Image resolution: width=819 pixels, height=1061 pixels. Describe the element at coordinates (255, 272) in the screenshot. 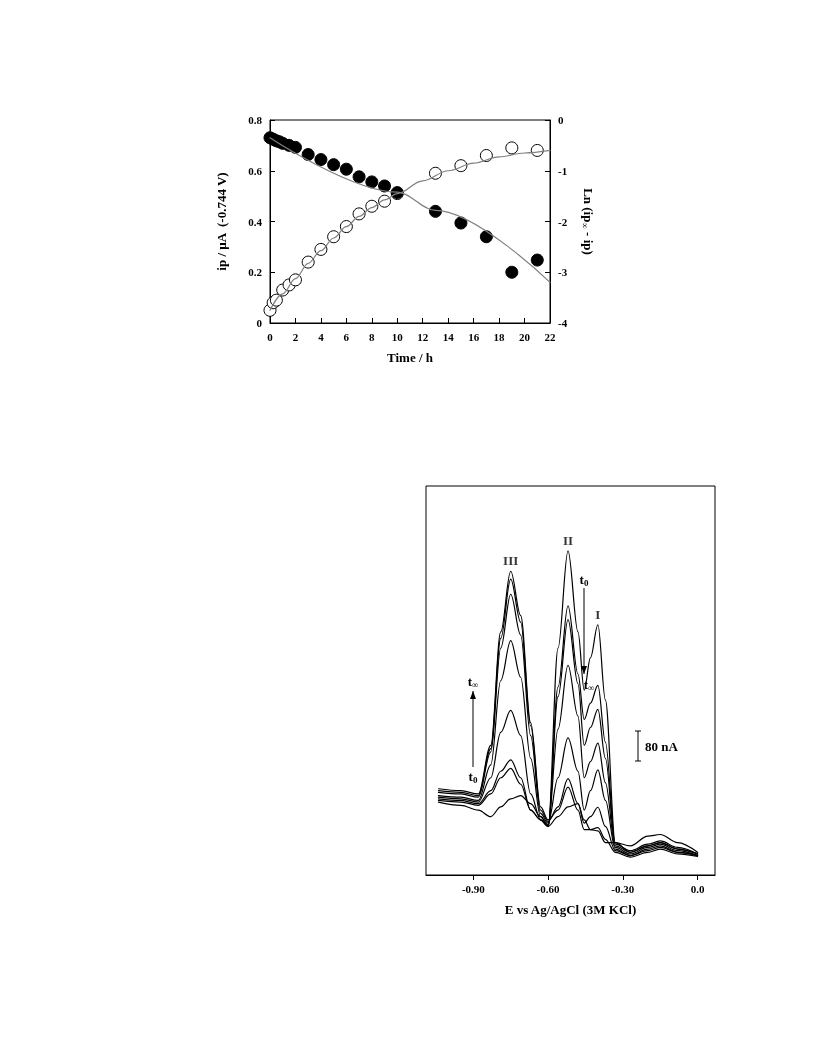

I see `y-tick-label: 0.2` at that location.